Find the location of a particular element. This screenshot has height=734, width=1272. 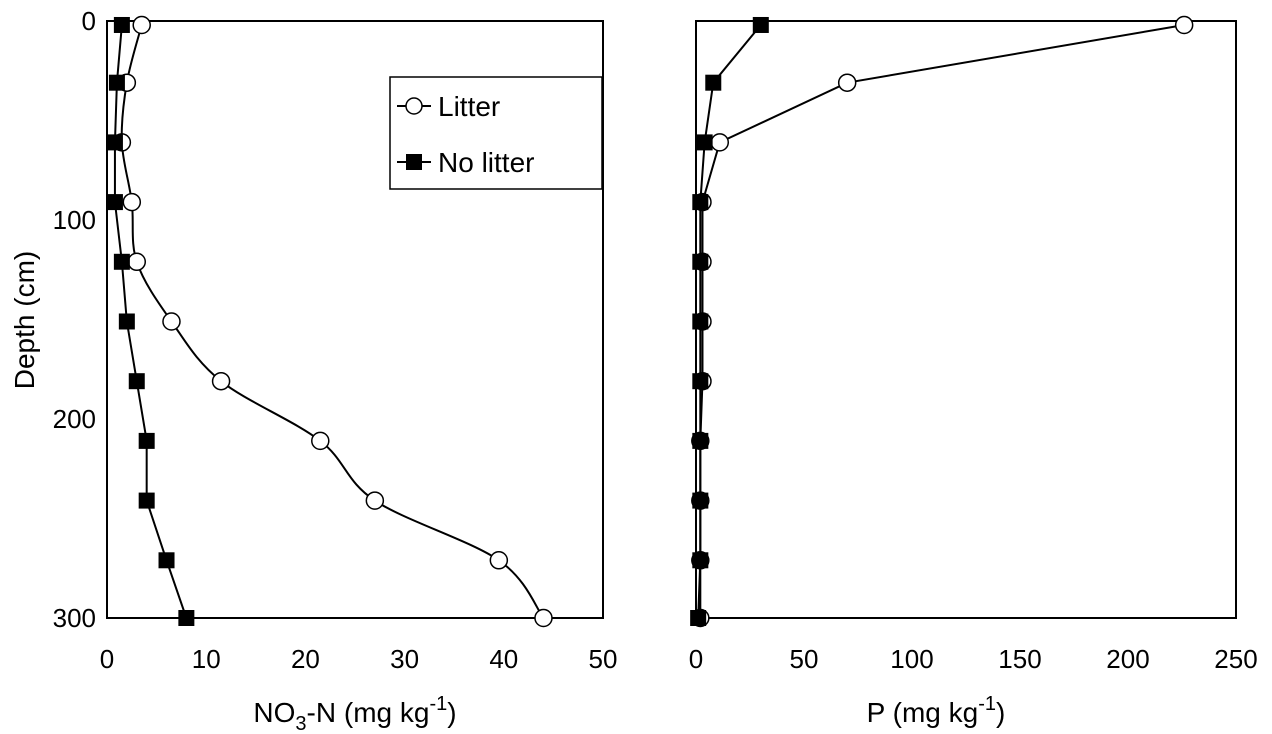

left-x-tick-label: 40 is located at coordinates (503, 659).